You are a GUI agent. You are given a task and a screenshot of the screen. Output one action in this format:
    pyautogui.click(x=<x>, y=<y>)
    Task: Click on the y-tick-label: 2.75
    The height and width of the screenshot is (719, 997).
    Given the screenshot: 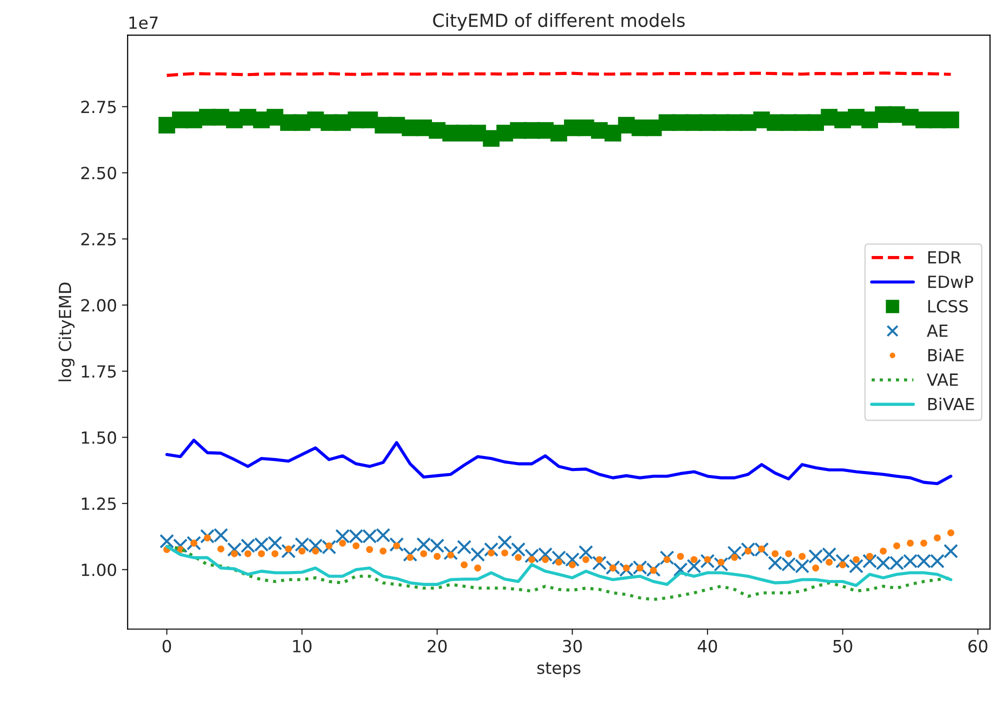 What is the action you would take?
    pyautogui.click(x=98, y=107)
    